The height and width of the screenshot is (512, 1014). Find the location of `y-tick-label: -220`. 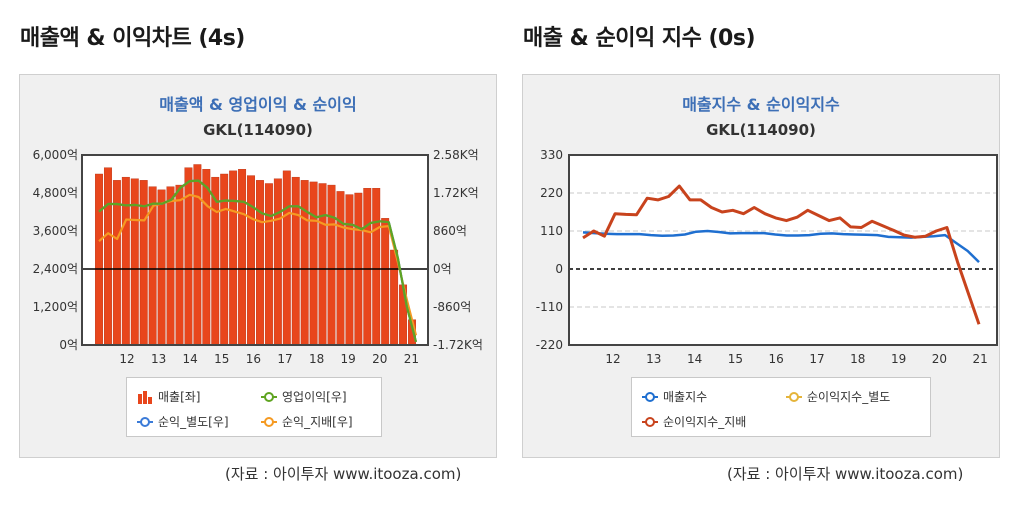

y-tick-label: -220 is located at coordinates (549, 345).